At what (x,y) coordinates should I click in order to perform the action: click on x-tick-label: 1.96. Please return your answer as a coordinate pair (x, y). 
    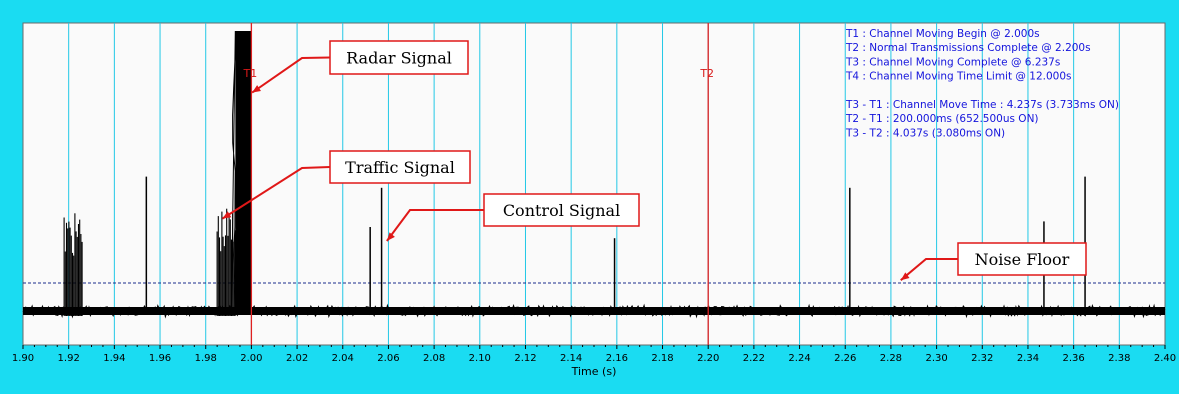
    Looking at the image, I should click on (160, 358).